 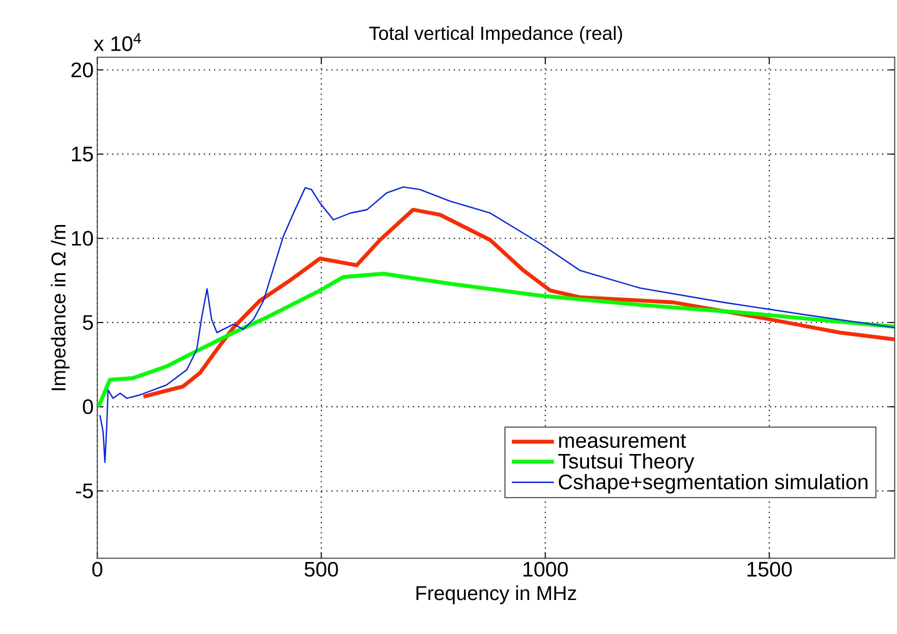 I want to click on text: x 10$^{4}$, so click(x=117, y=42).